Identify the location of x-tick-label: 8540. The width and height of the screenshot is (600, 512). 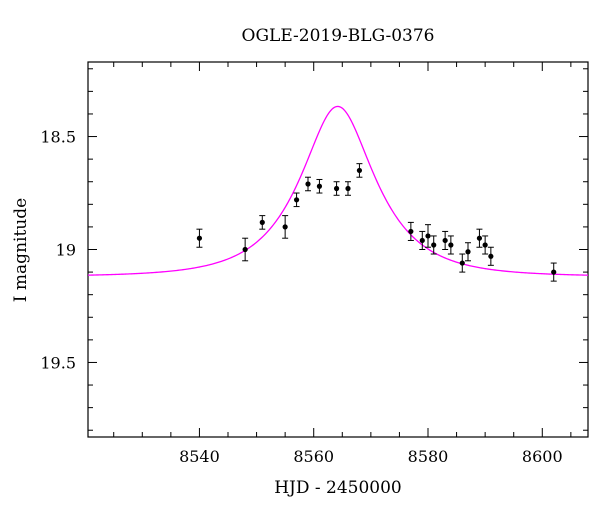
(199, 456).